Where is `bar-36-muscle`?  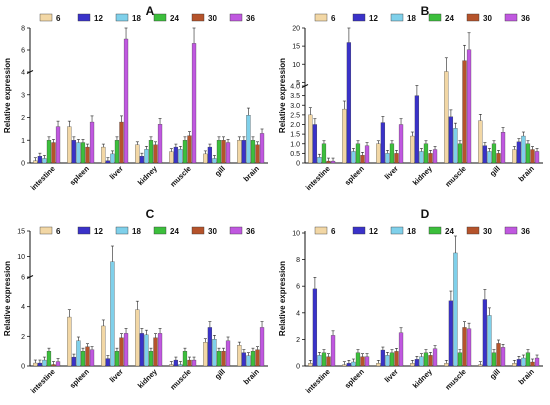 bar-36-muscle is located at coordinates (194, 103).